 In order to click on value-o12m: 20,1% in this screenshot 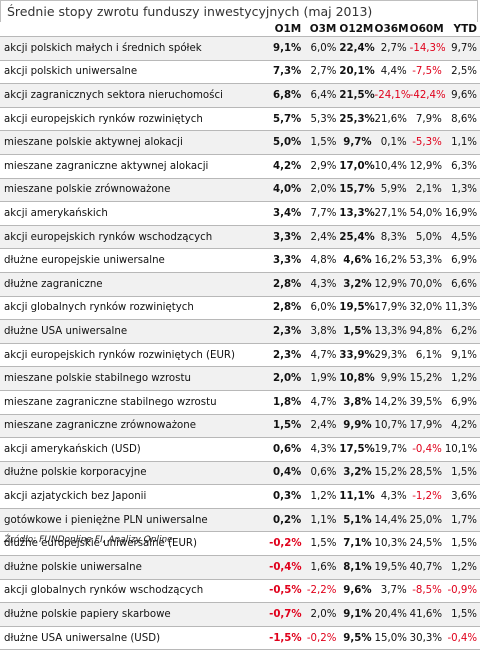, I will do `click(357, 71)`.